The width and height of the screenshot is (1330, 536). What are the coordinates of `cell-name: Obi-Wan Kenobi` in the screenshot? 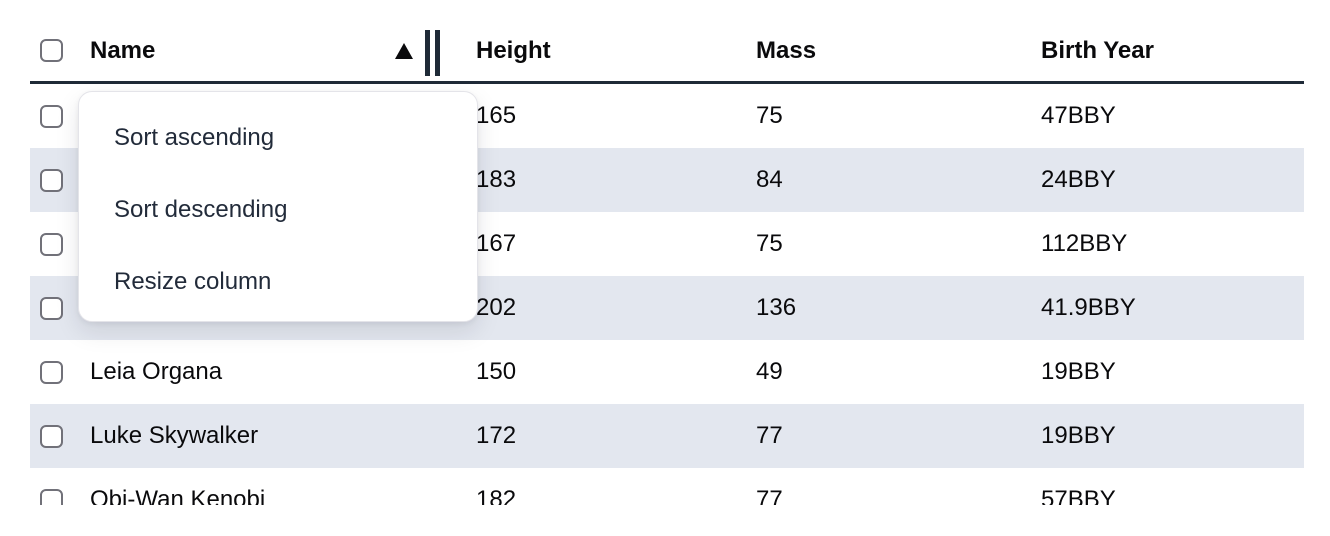 It's located at (178, 495).